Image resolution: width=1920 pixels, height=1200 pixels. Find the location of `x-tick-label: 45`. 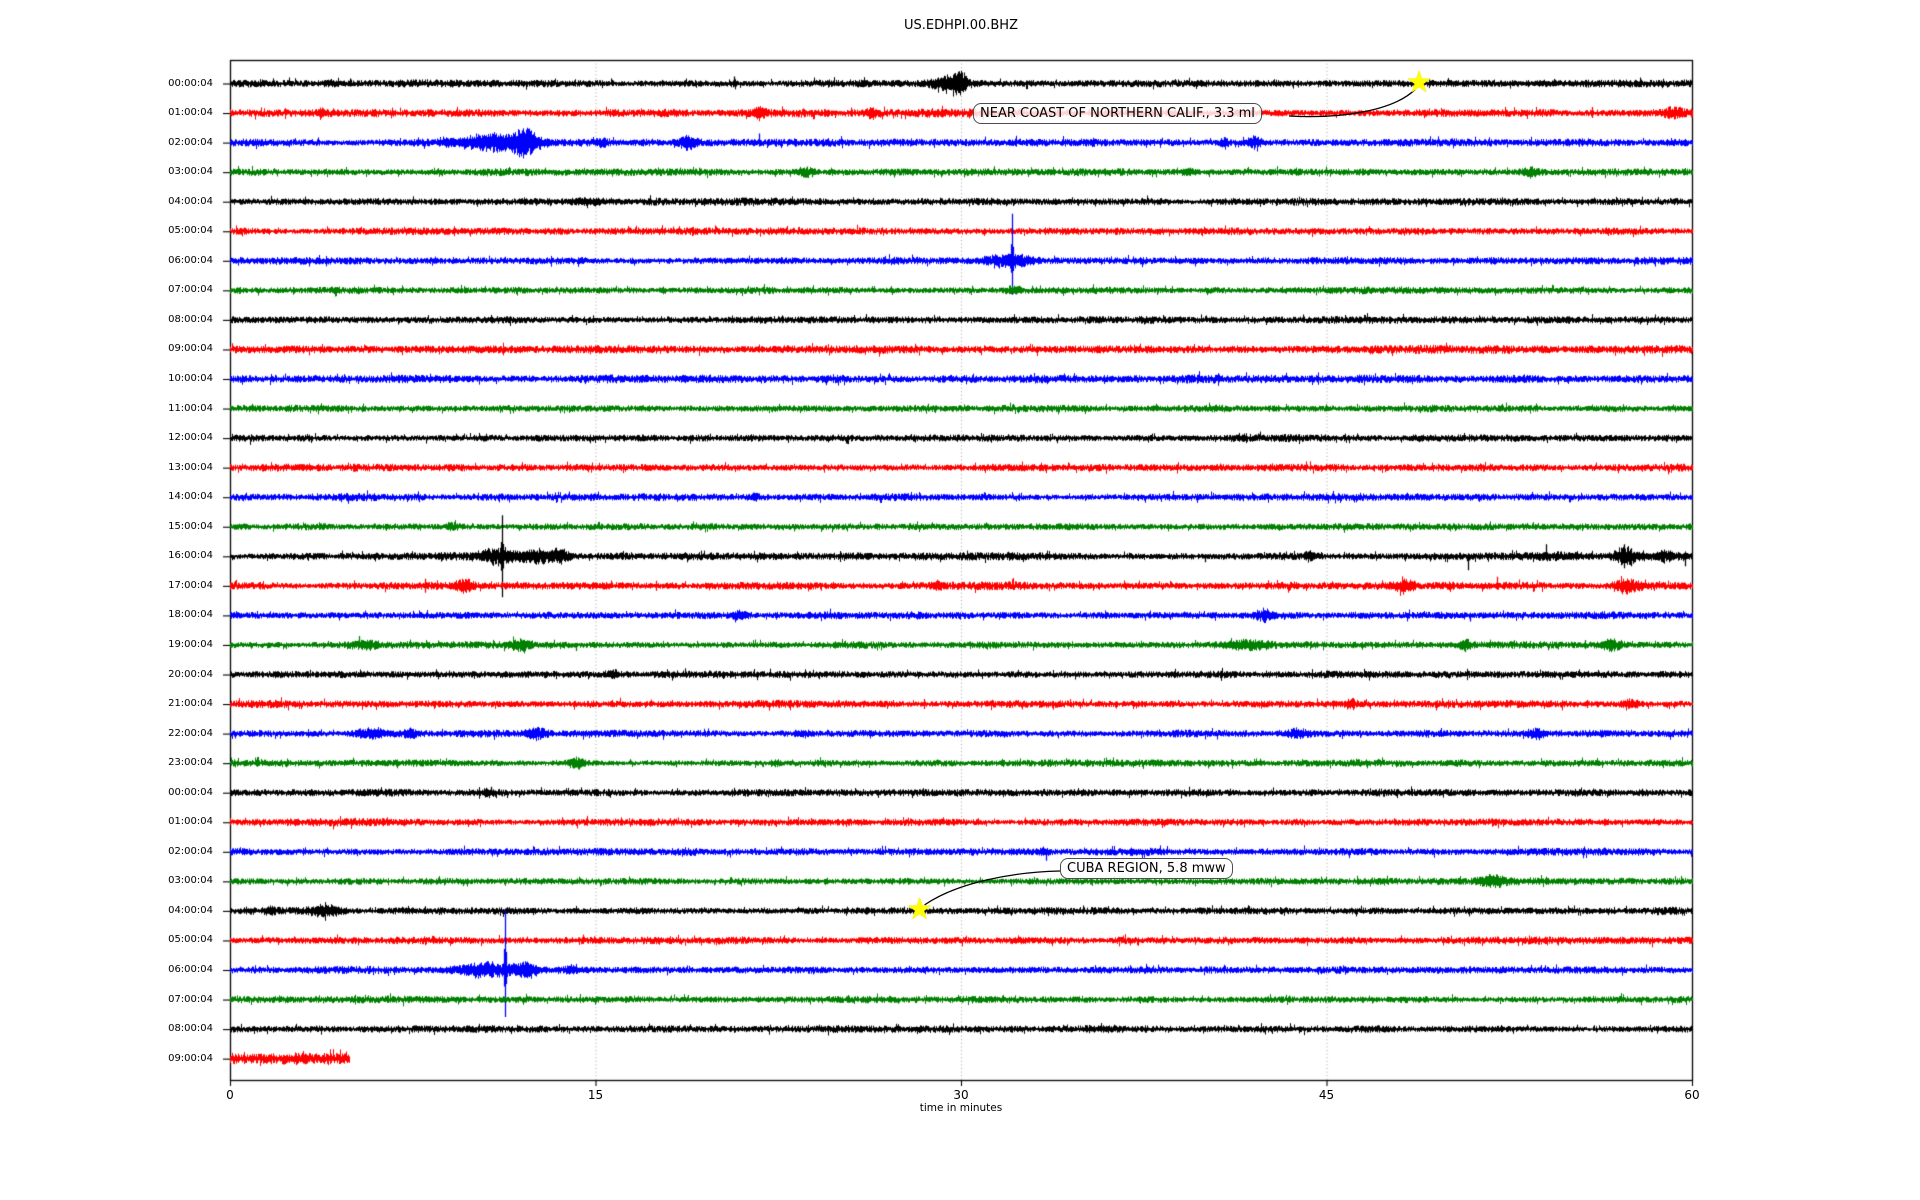

x-tick-label: 45 is located at coordinates (1326, 1095).